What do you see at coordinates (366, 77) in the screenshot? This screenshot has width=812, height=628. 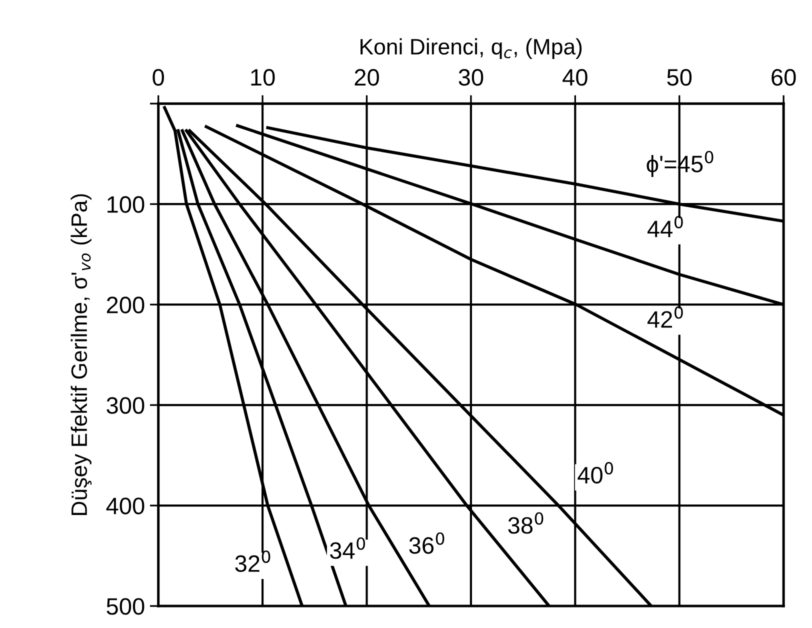 I see `x-tick-label: 20` at bounding box center [366, 77].